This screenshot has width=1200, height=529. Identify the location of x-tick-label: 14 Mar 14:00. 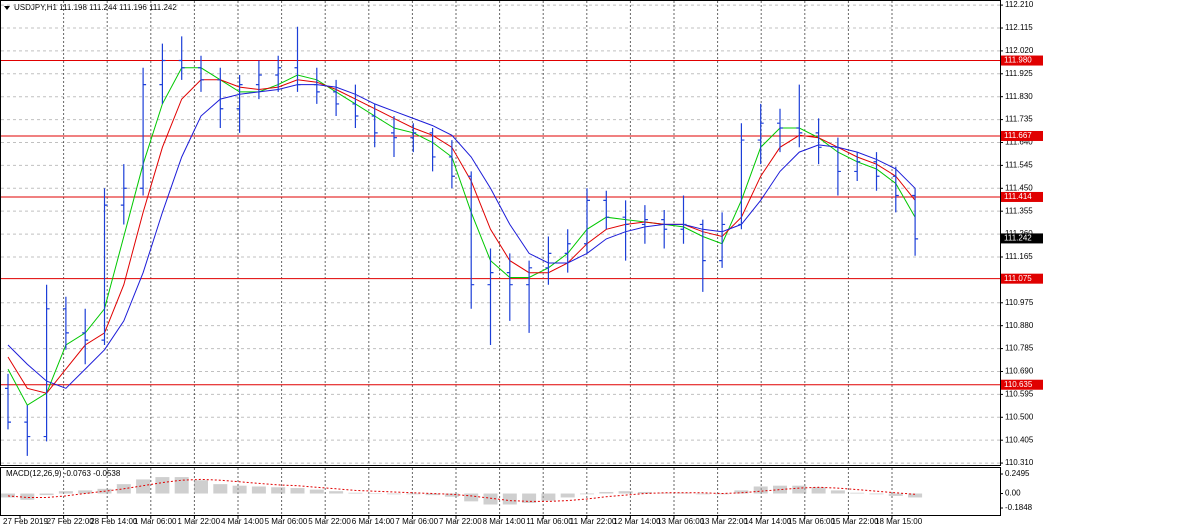
(768, 521).